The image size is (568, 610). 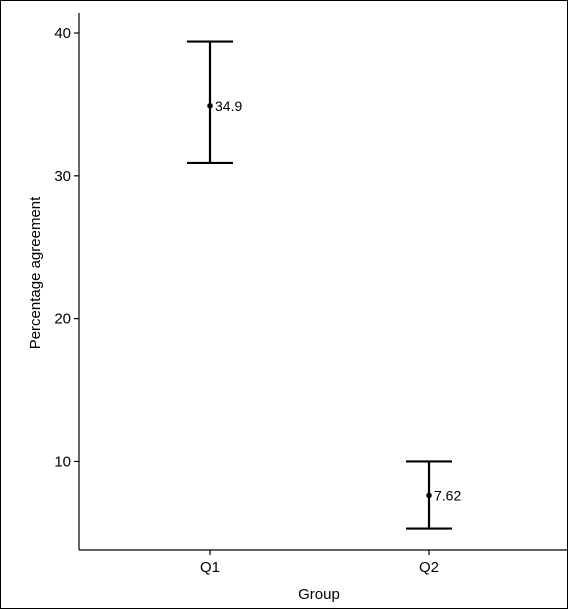 What do you see at coordinates (62, 176) in the screenshot?
I see `y-tick-label: 30` at bounding box center [62, 176].